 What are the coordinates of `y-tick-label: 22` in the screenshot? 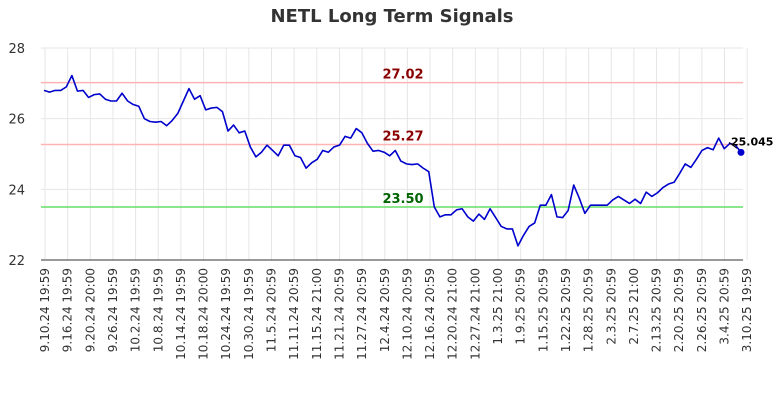 It's located at (16, 261).